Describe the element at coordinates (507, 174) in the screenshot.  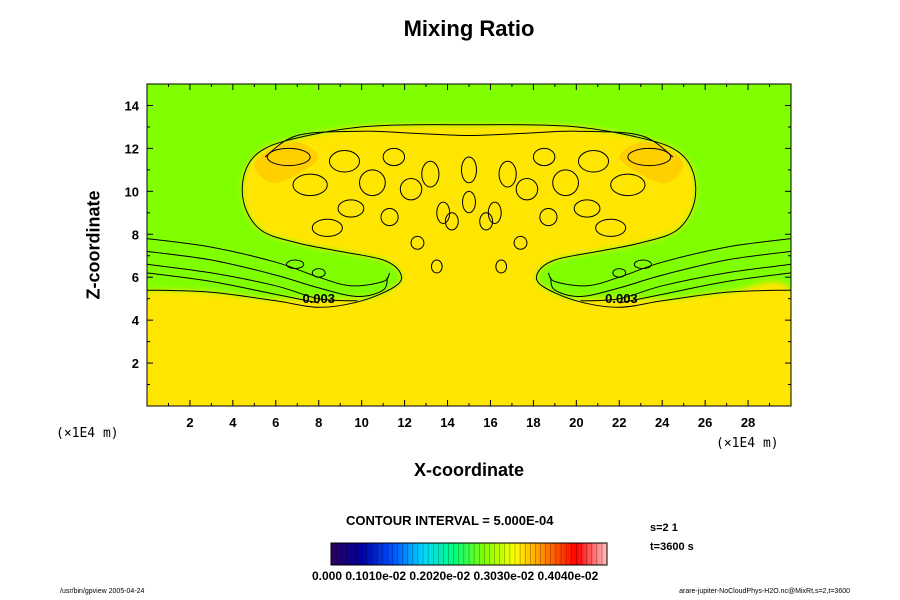
I see `contour-cell-8-right` at that location.